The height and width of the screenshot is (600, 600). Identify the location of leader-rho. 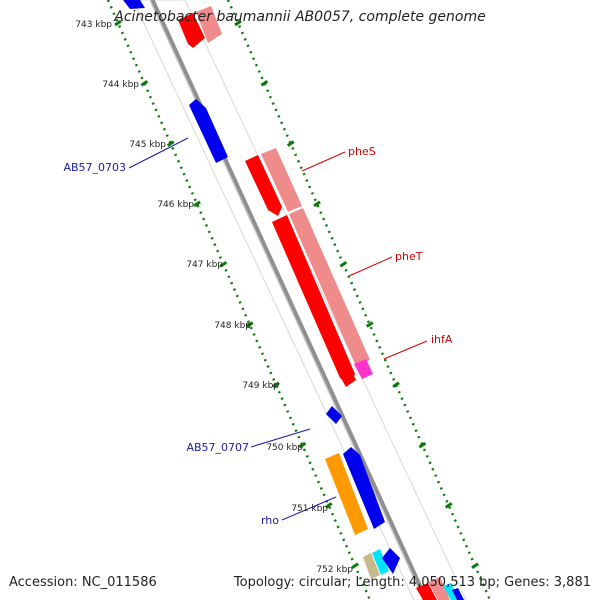
(309, 508).